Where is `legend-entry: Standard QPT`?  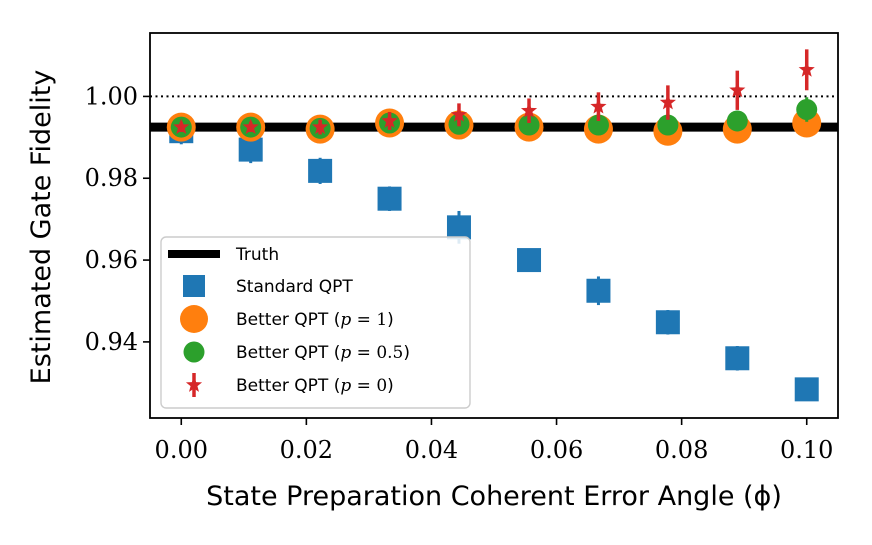 legend-entry: Standard QPT is located at coordinates (268, 286).